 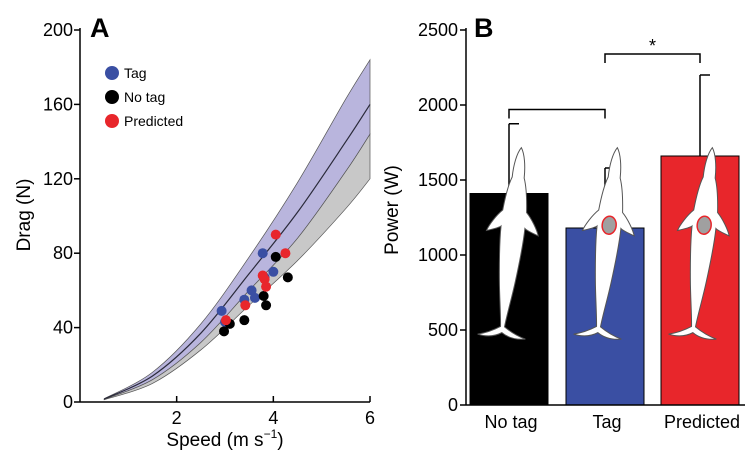 I want to click on y-tick-label-b: 1500, so click(x=438, y=180).